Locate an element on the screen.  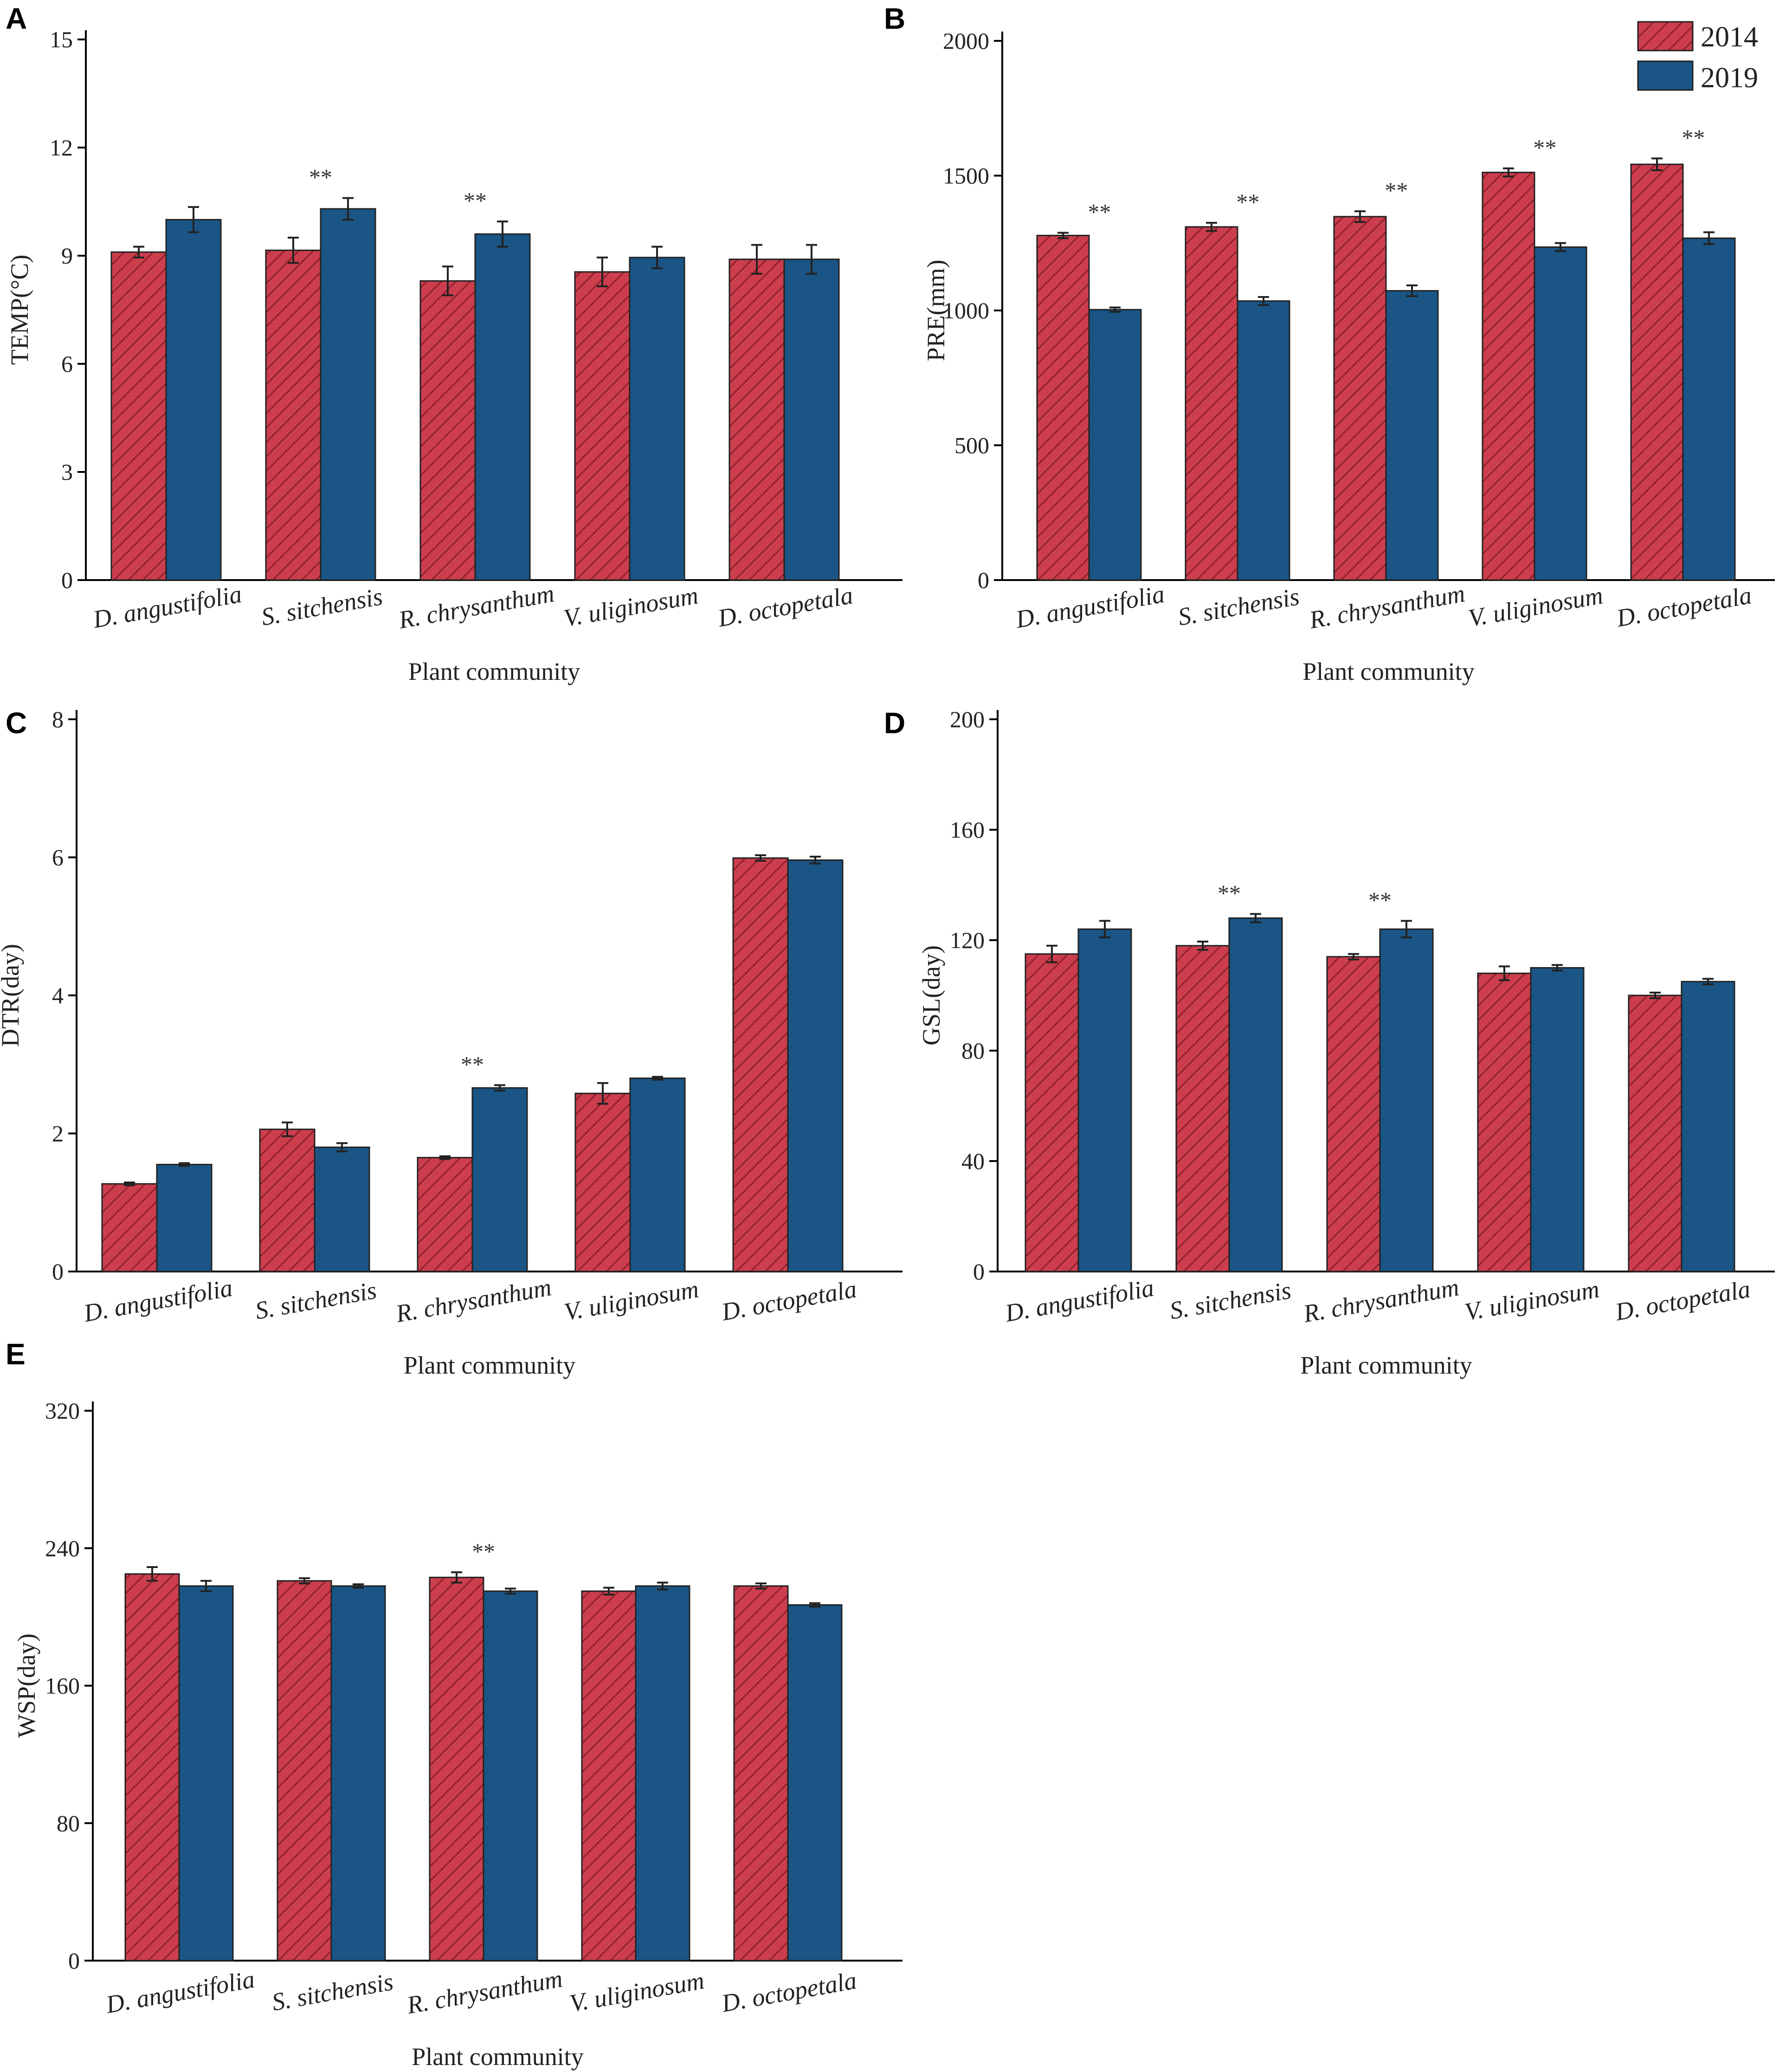
y-tick-label: 500 is located at coordinates (971, 445).